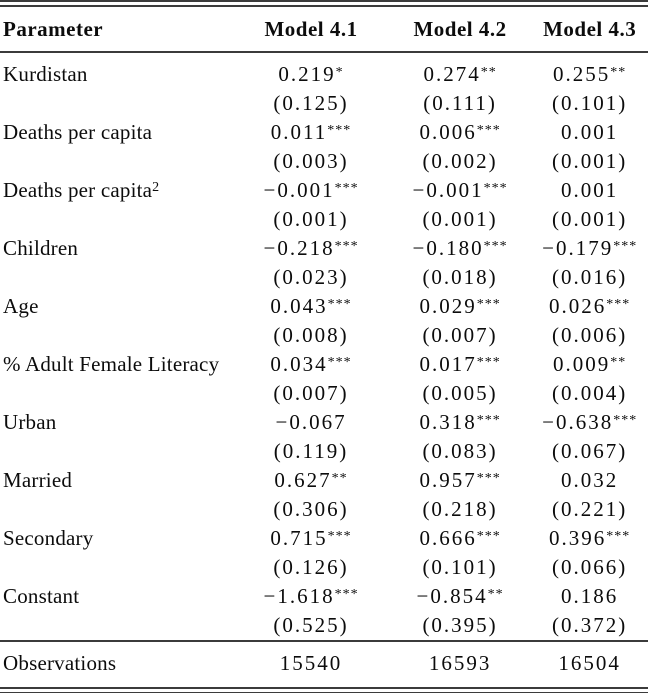 This screenshot has width=648, height=693. Describe the element at coordinates (48, 538) in the screenshot. I see `parameter-label: Secondary` at that location.